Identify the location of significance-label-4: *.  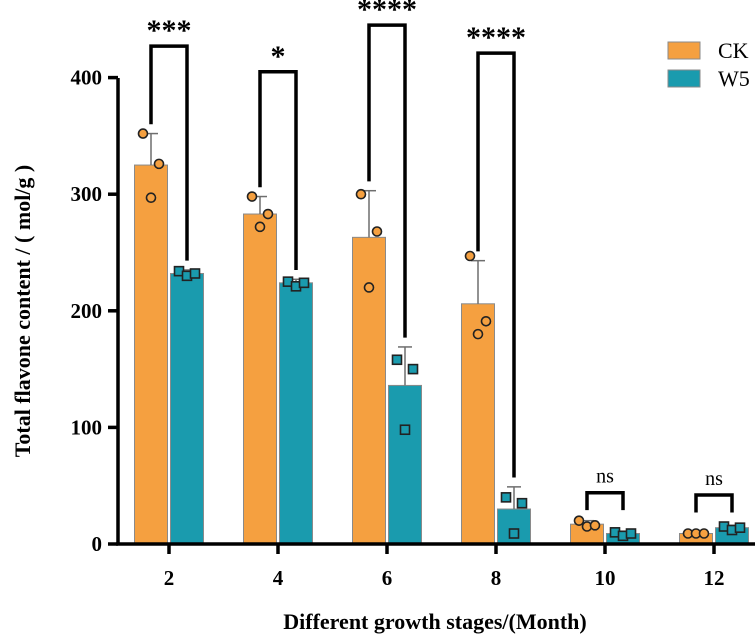
(278, 56).